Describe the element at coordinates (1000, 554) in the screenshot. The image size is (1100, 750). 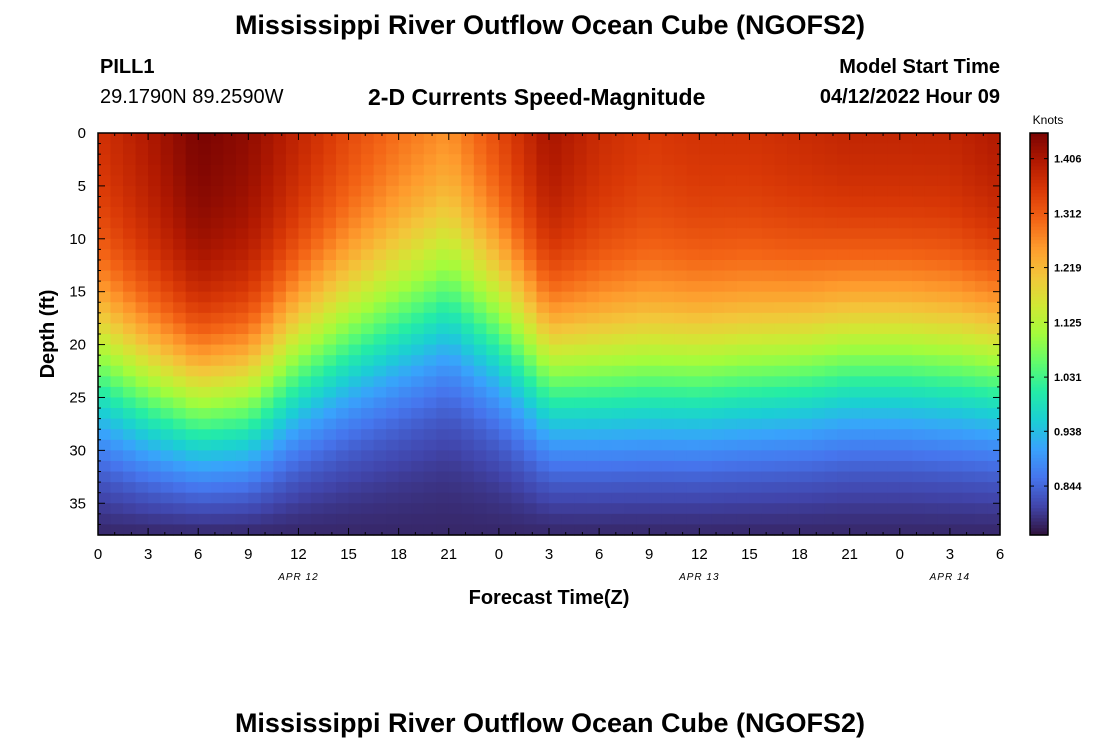
I see `x-tick-label: 6` at that location.